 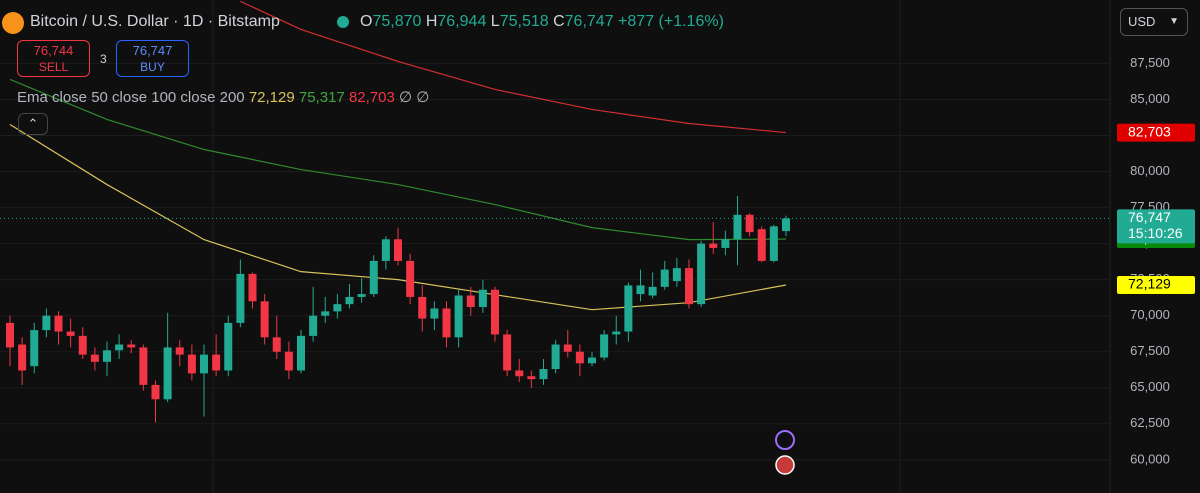 I want to click on ema-line, so click(x=513, y=67).